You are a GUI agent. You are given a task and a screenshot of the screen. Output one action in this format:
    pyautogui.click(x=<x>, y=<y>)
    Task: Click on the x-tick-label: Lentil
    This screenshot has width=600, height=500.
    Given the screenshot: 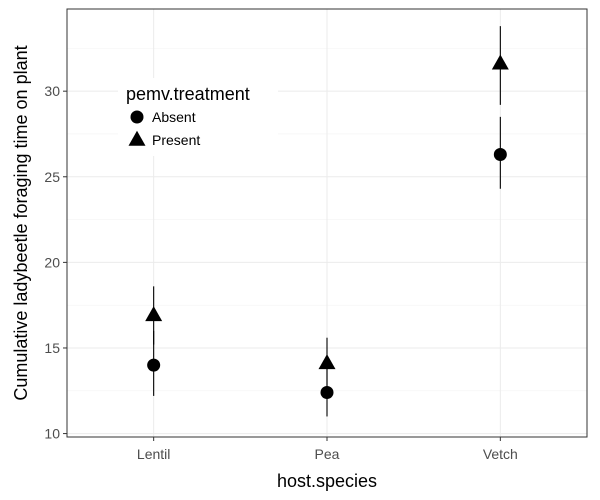 What is the action you would take?
    pyautogui.click(x=153, y=454)
    